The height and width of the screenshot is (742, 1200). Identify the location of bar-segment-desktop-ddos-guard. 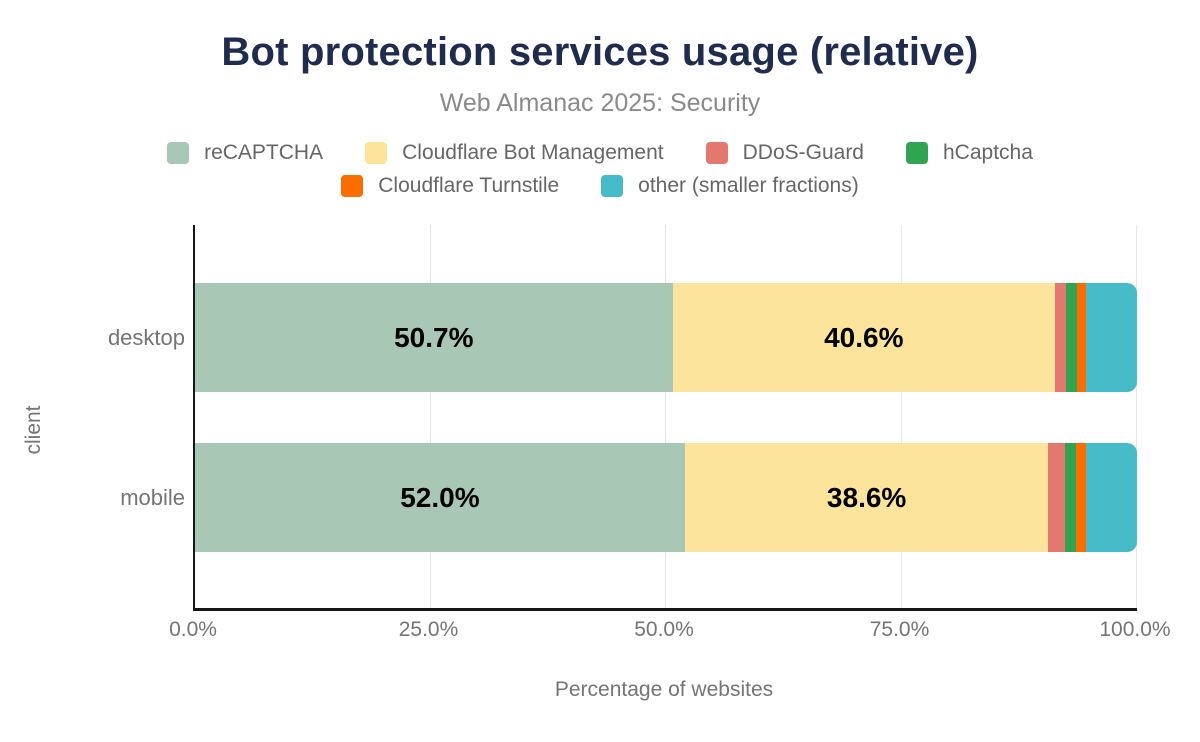
(1061, 337).